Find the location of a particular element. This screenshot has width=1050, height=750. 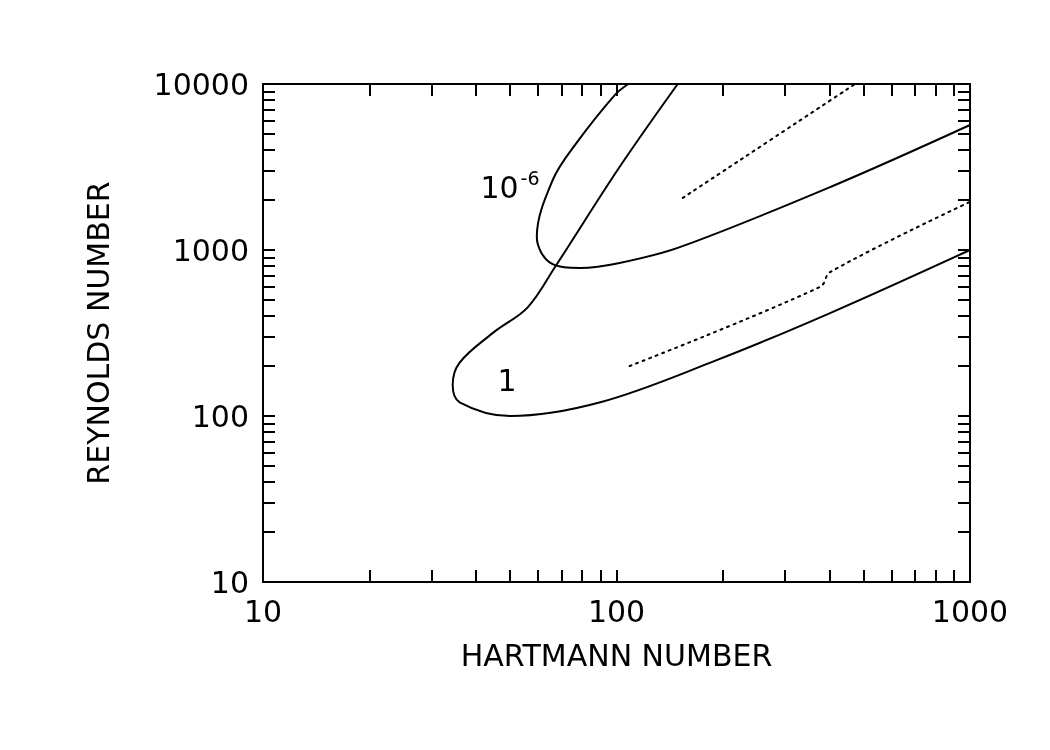

x-tick-label: 100 is located at coordinates (616, 611).